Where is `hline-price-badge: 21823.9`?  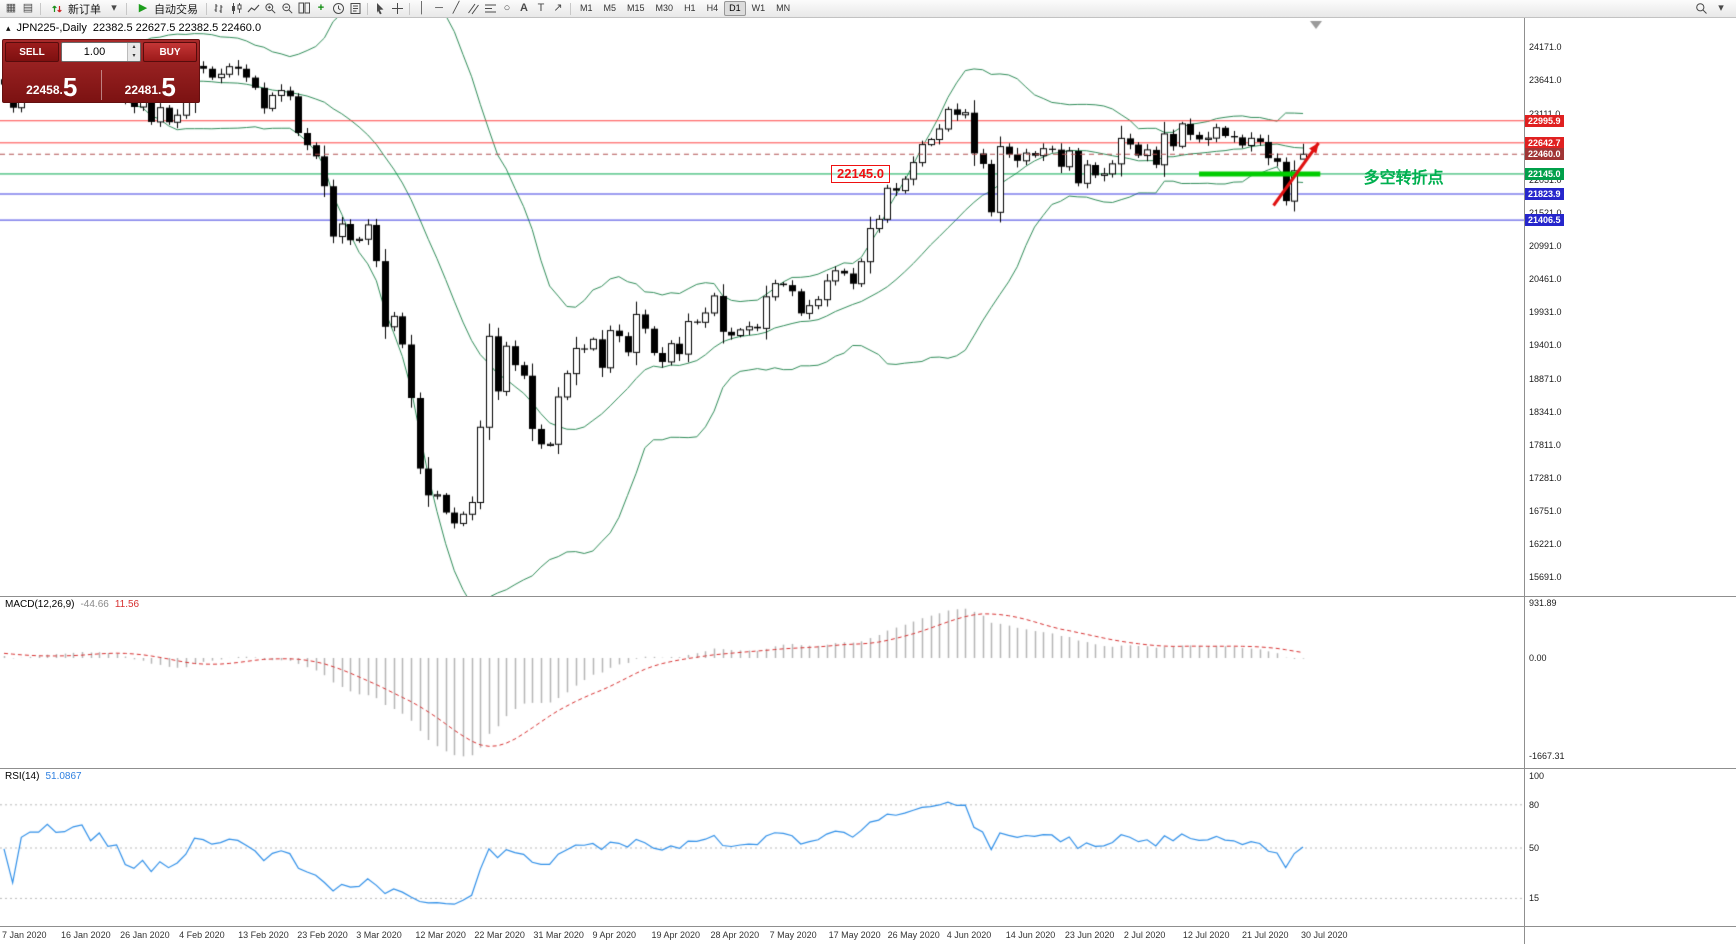
hline-price-badge: 21823.9 is located at coordinates (1544, 194).